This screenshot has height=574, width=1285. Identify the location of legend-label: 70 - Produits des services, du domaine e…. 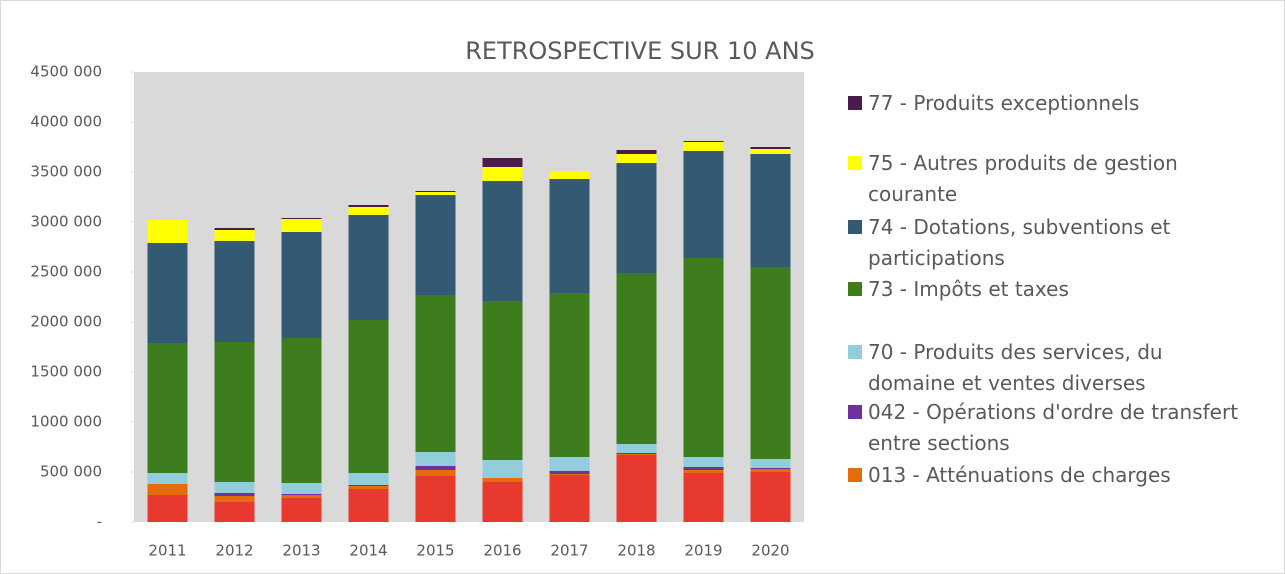
(1015, 367).